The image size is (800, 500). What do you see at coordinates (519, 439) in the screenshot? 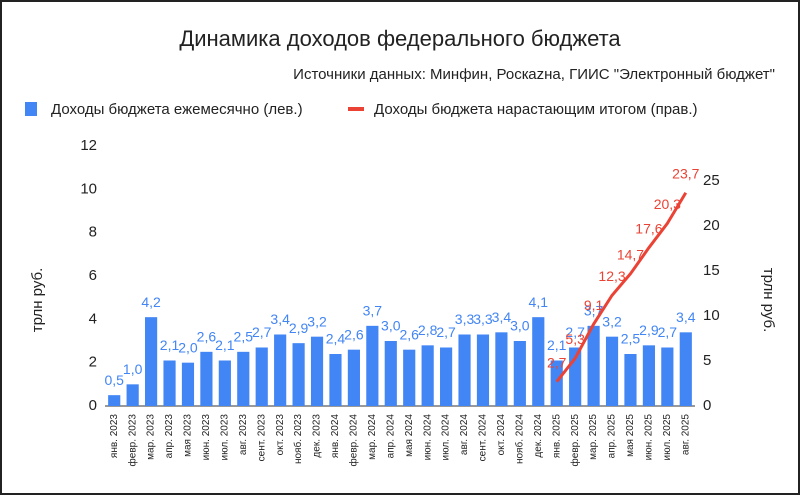
I see `x-tick-label: нояб. 2024` at bounding box center [519, 439].